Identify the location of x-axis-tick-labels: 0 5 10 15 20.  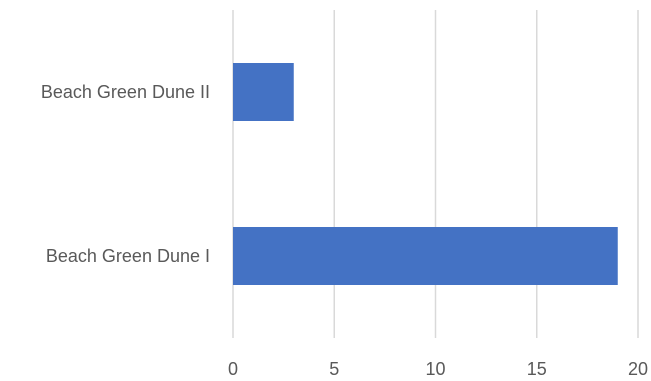
(438, 369).